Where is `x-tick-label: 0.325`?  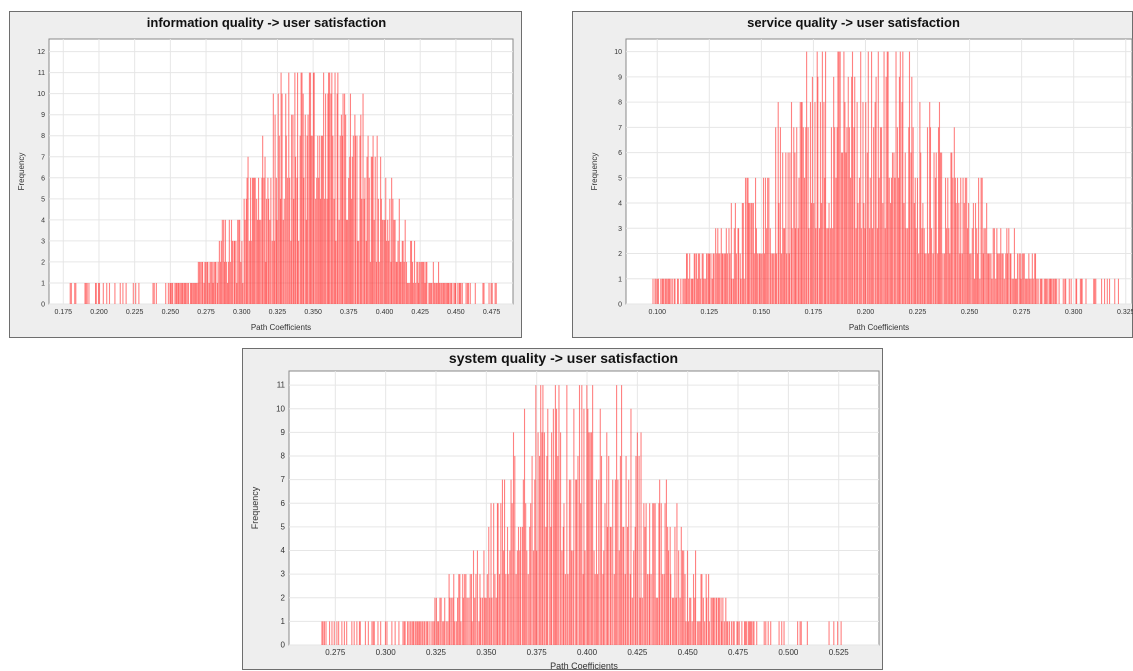
x-tick-label: 0.325 is located at coordinates (278, 312).